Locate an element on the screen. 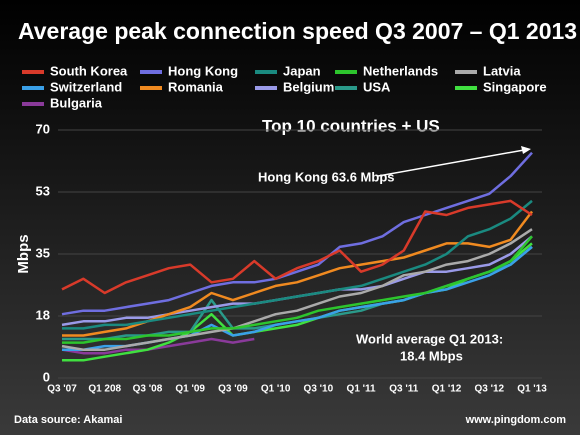 The width and height of the screenshot is (580, 435). credit: www.pingdom.com is located at coordinates (516, 420).